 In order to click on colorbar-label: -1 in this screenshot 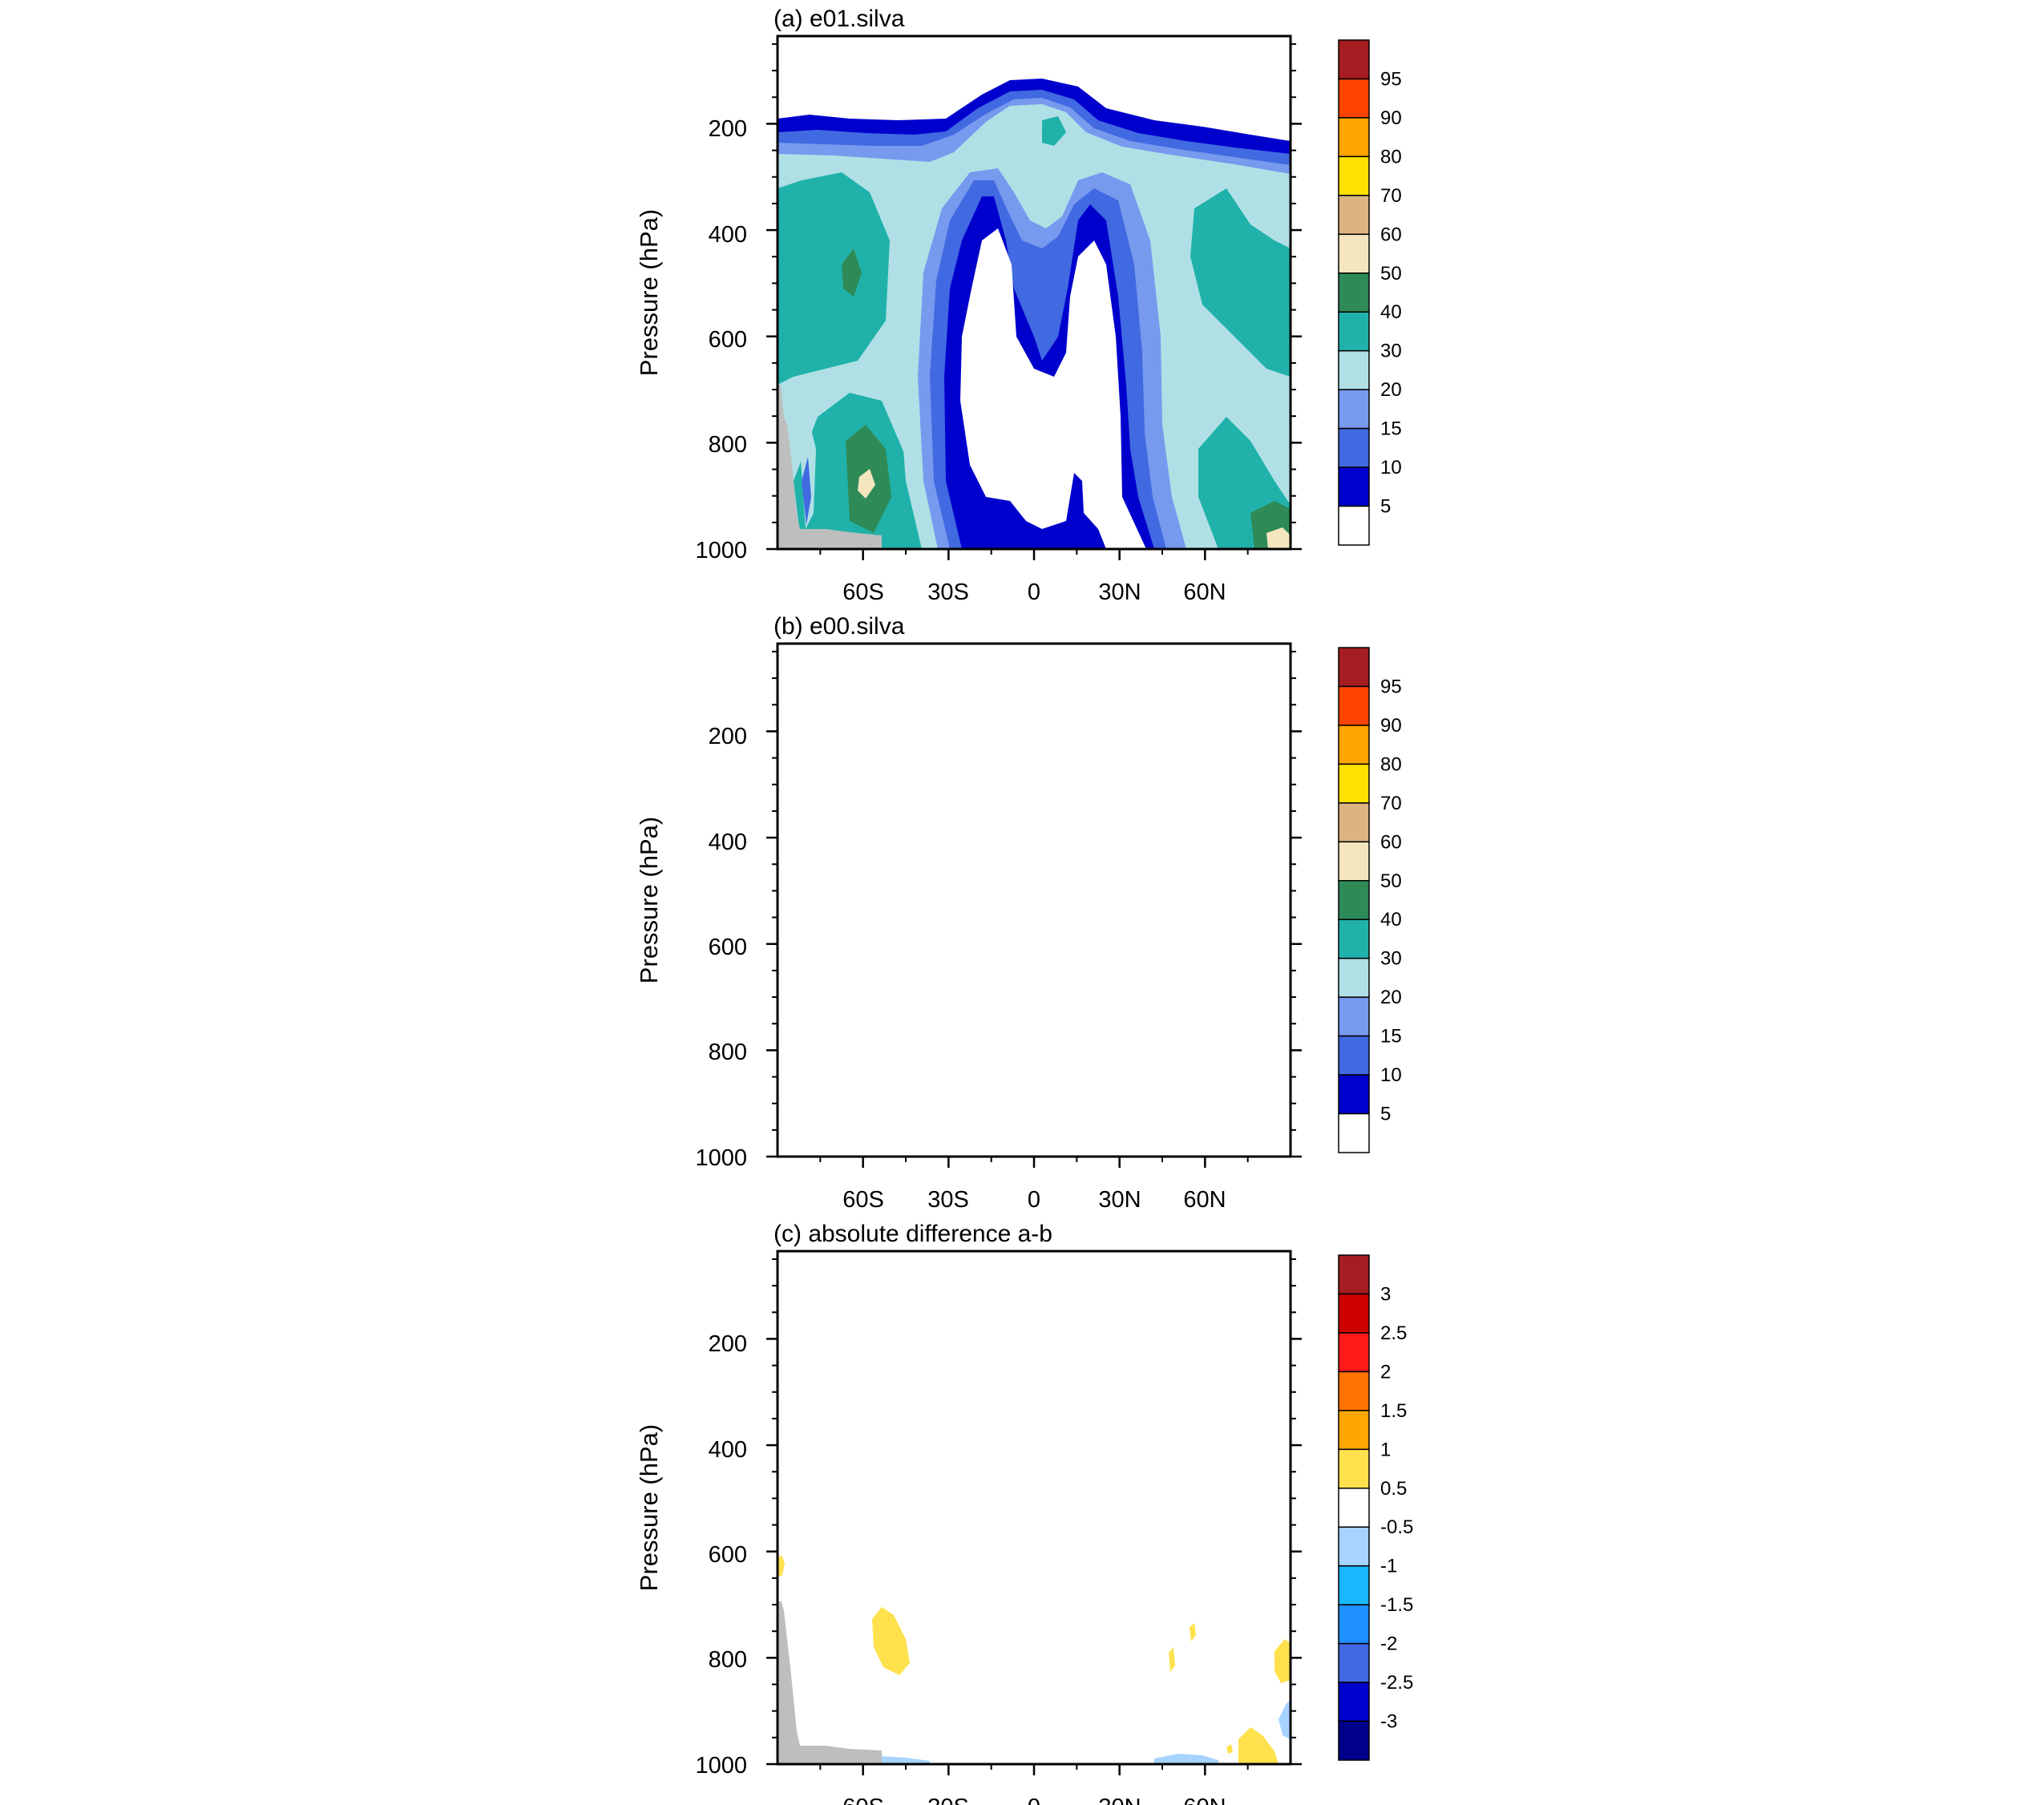, I will do `click(1388, 1566)`.